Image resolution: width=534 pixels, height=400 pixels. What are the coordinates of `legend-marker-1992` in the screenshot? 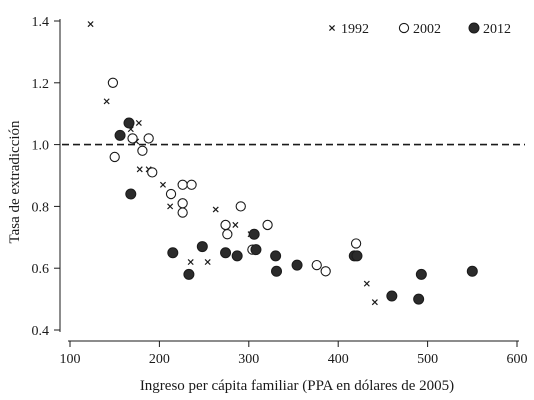 It's located at (332, 28).